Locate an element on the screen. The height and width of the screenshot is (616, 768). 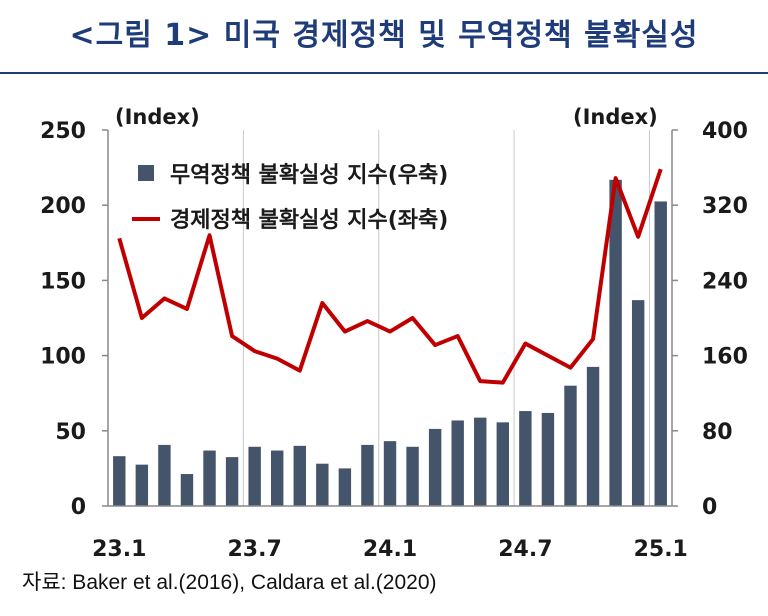
bar-23.11 is located at coordinates (345, 487).